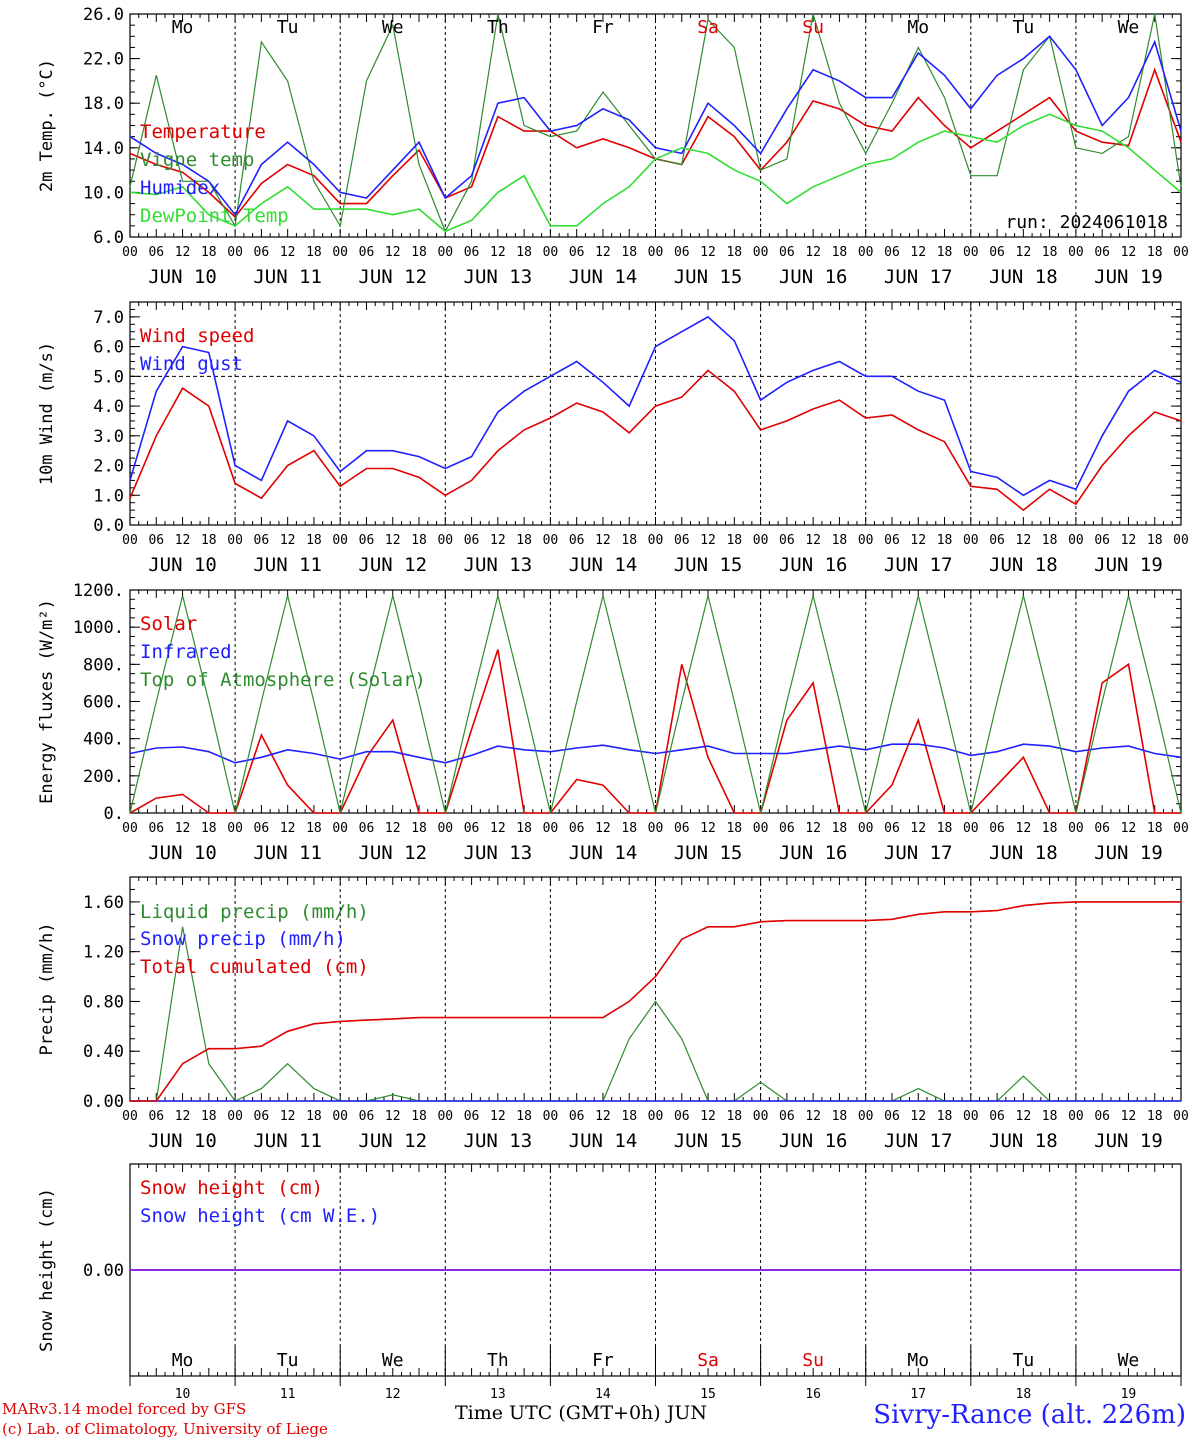 The height and width of the screenshot is (1440, 1194). Describe the element at coordinates (498, 1394) in the screenshot. I see `day-number: 13` at that location.